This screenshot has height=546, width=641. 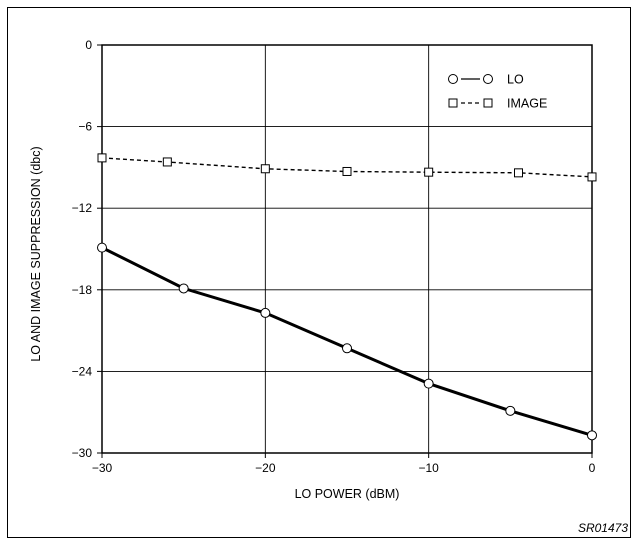 I want to click on y-tick-label: −24, so click(x=82, y=371).